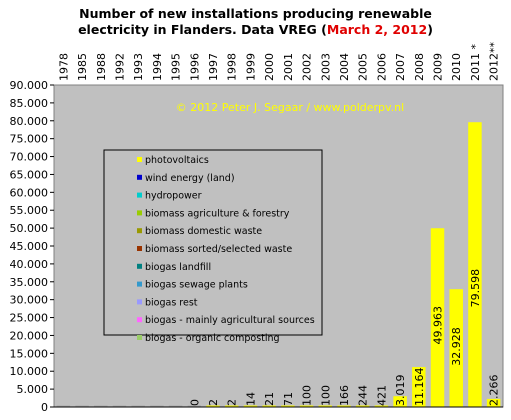 The width and height of the screenshot is (511, 420). What do you see at coordinates (400, 67) in the screenshot?
I see `x-tick-label: 2007` at bounding box center [400, 67].